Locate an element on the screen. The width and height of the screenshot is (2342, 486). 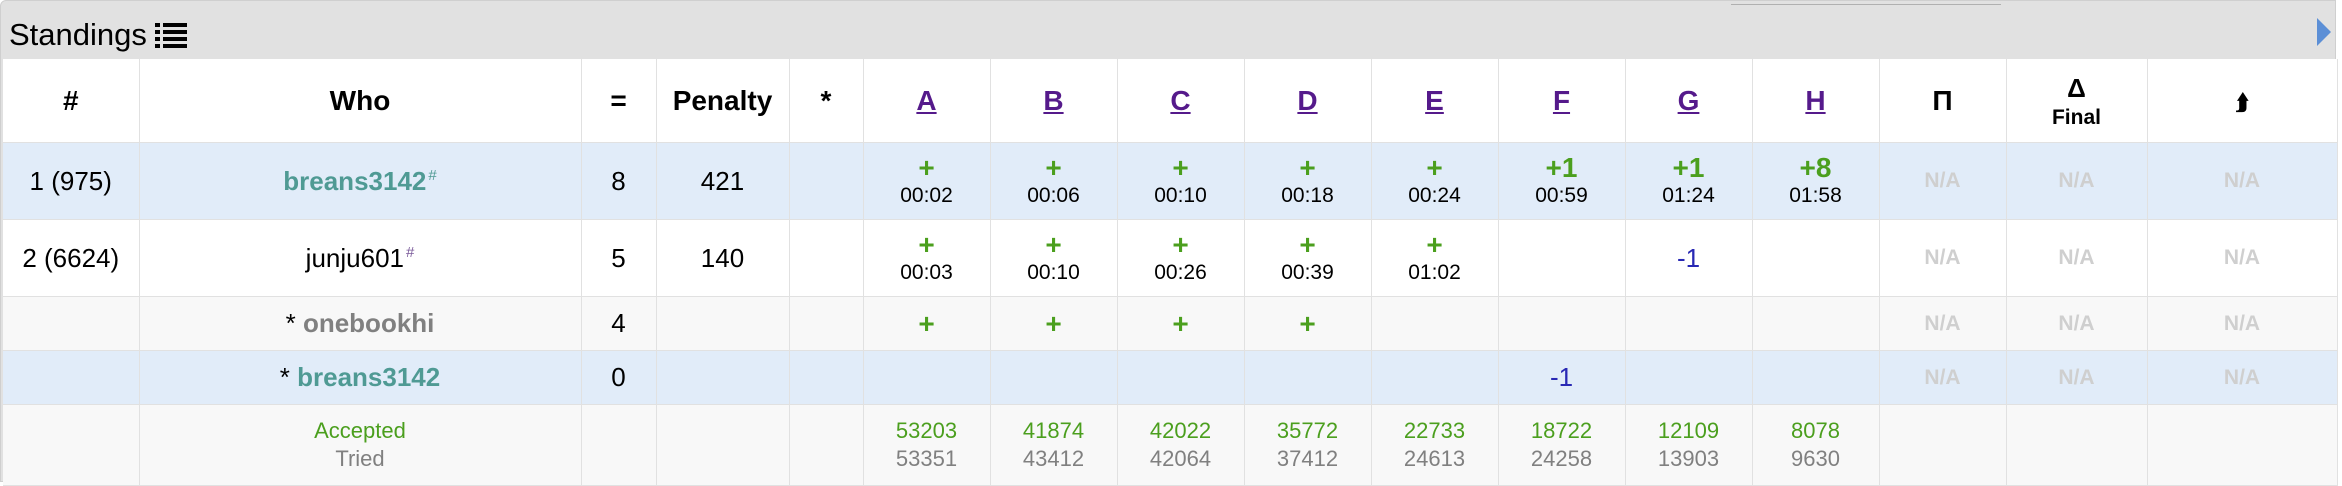
problem-d-header: D is located at coordinates (1308, 101).